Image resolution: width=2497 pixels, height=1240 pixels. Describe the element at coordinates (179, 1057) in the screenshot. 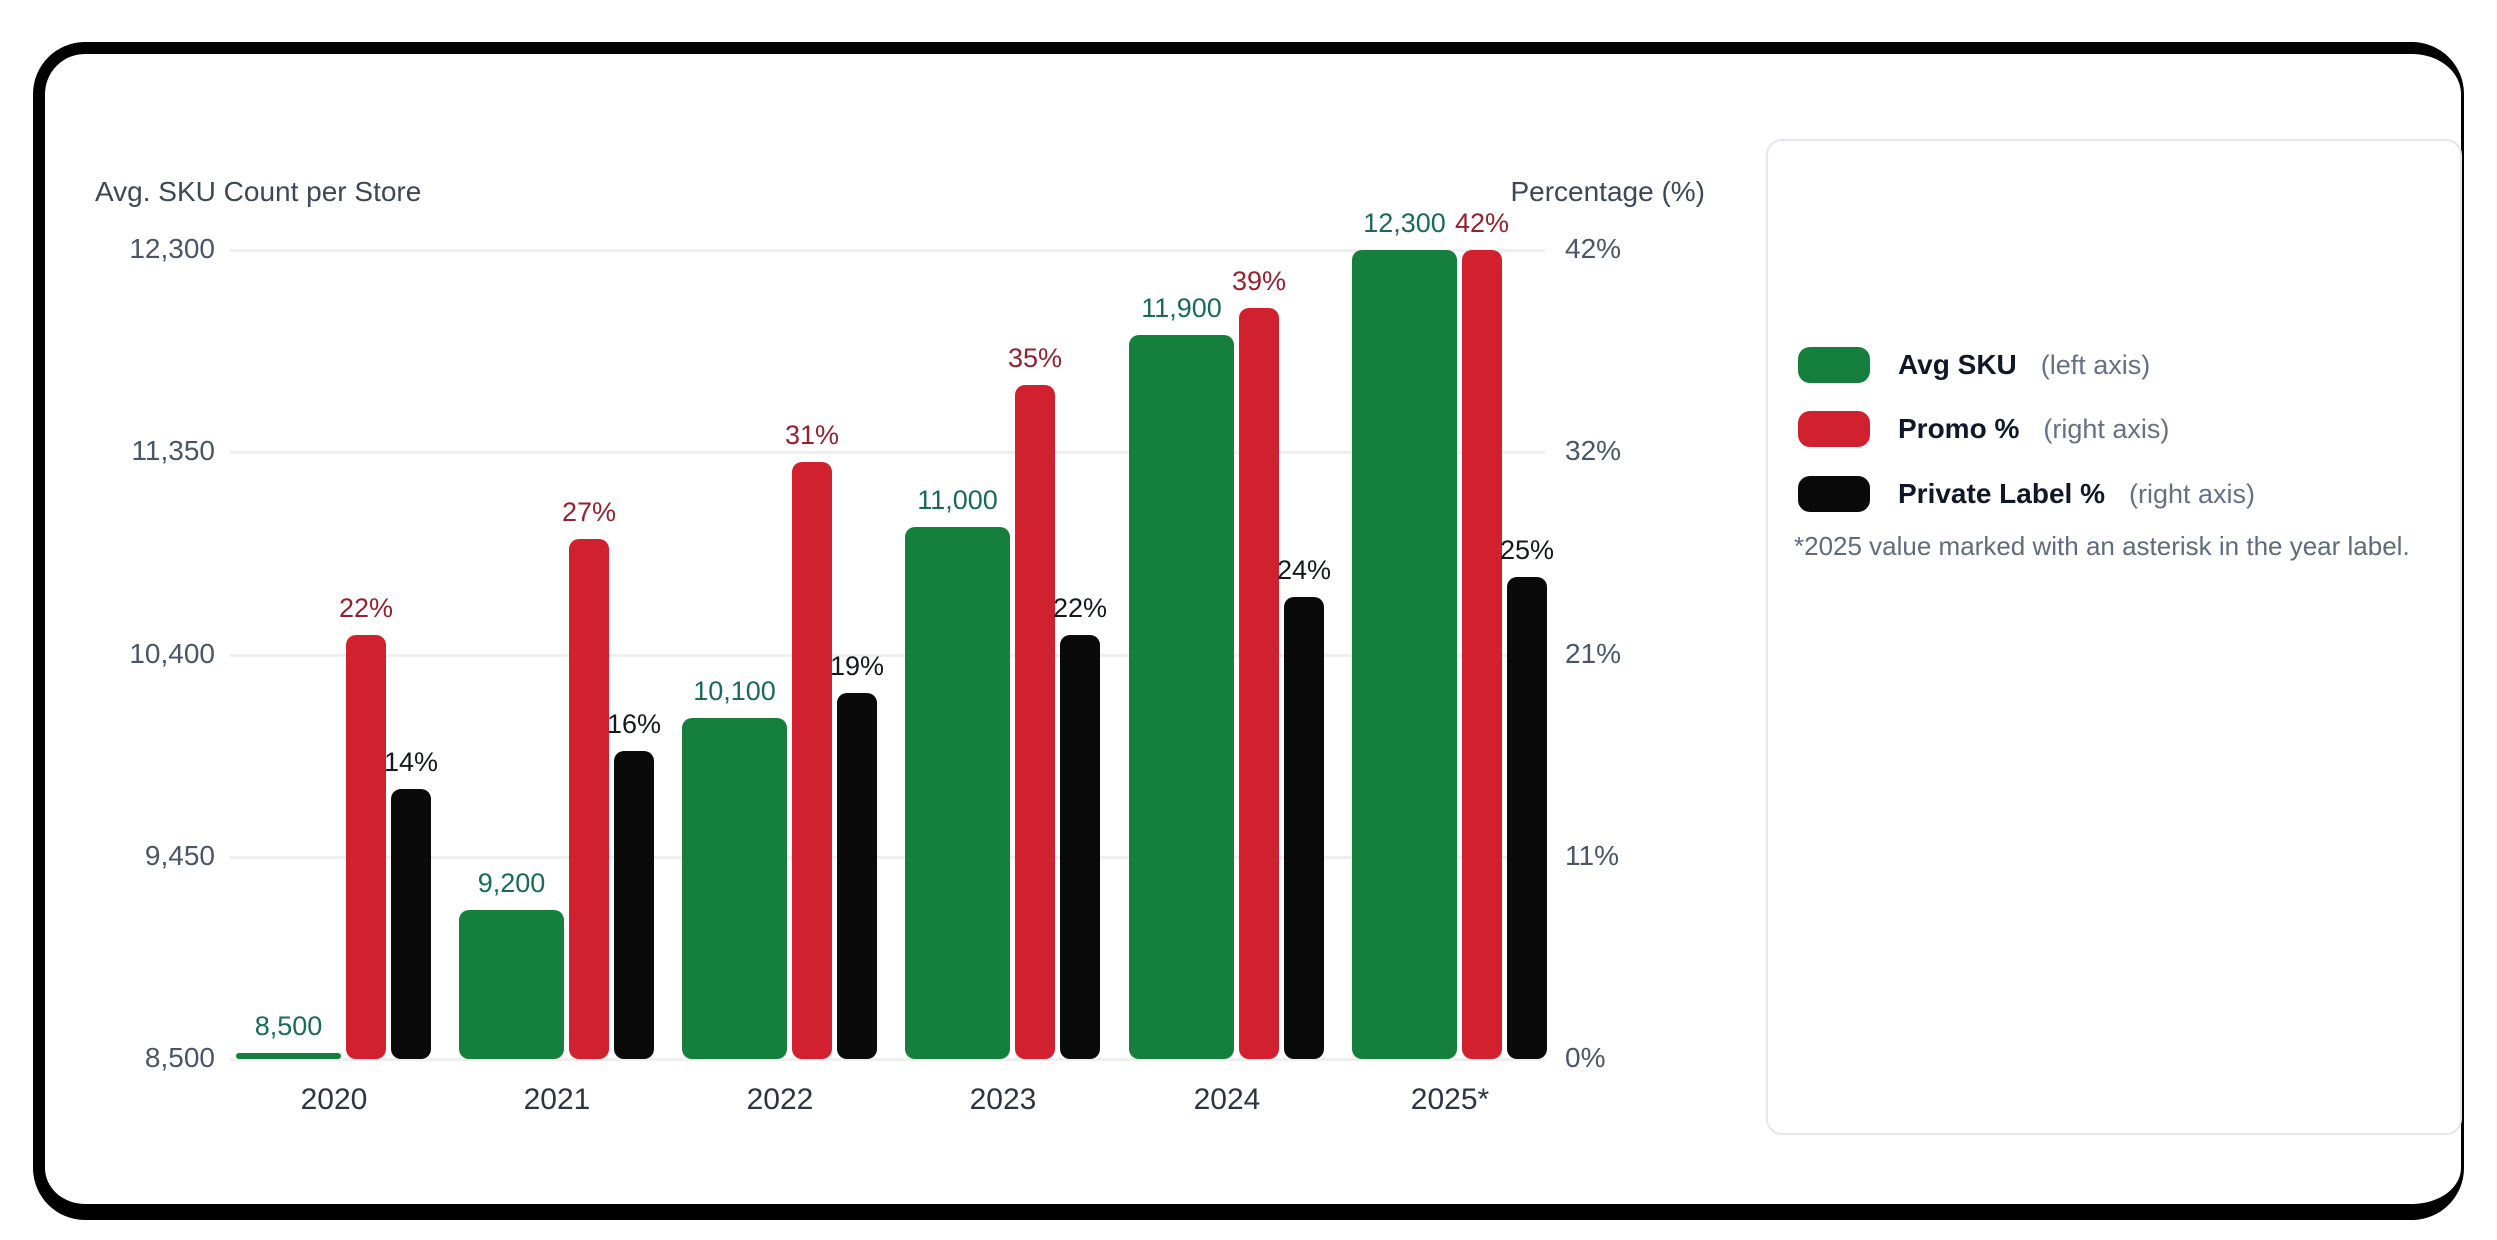

I see `left-axis-tick: 8,500` at that location.